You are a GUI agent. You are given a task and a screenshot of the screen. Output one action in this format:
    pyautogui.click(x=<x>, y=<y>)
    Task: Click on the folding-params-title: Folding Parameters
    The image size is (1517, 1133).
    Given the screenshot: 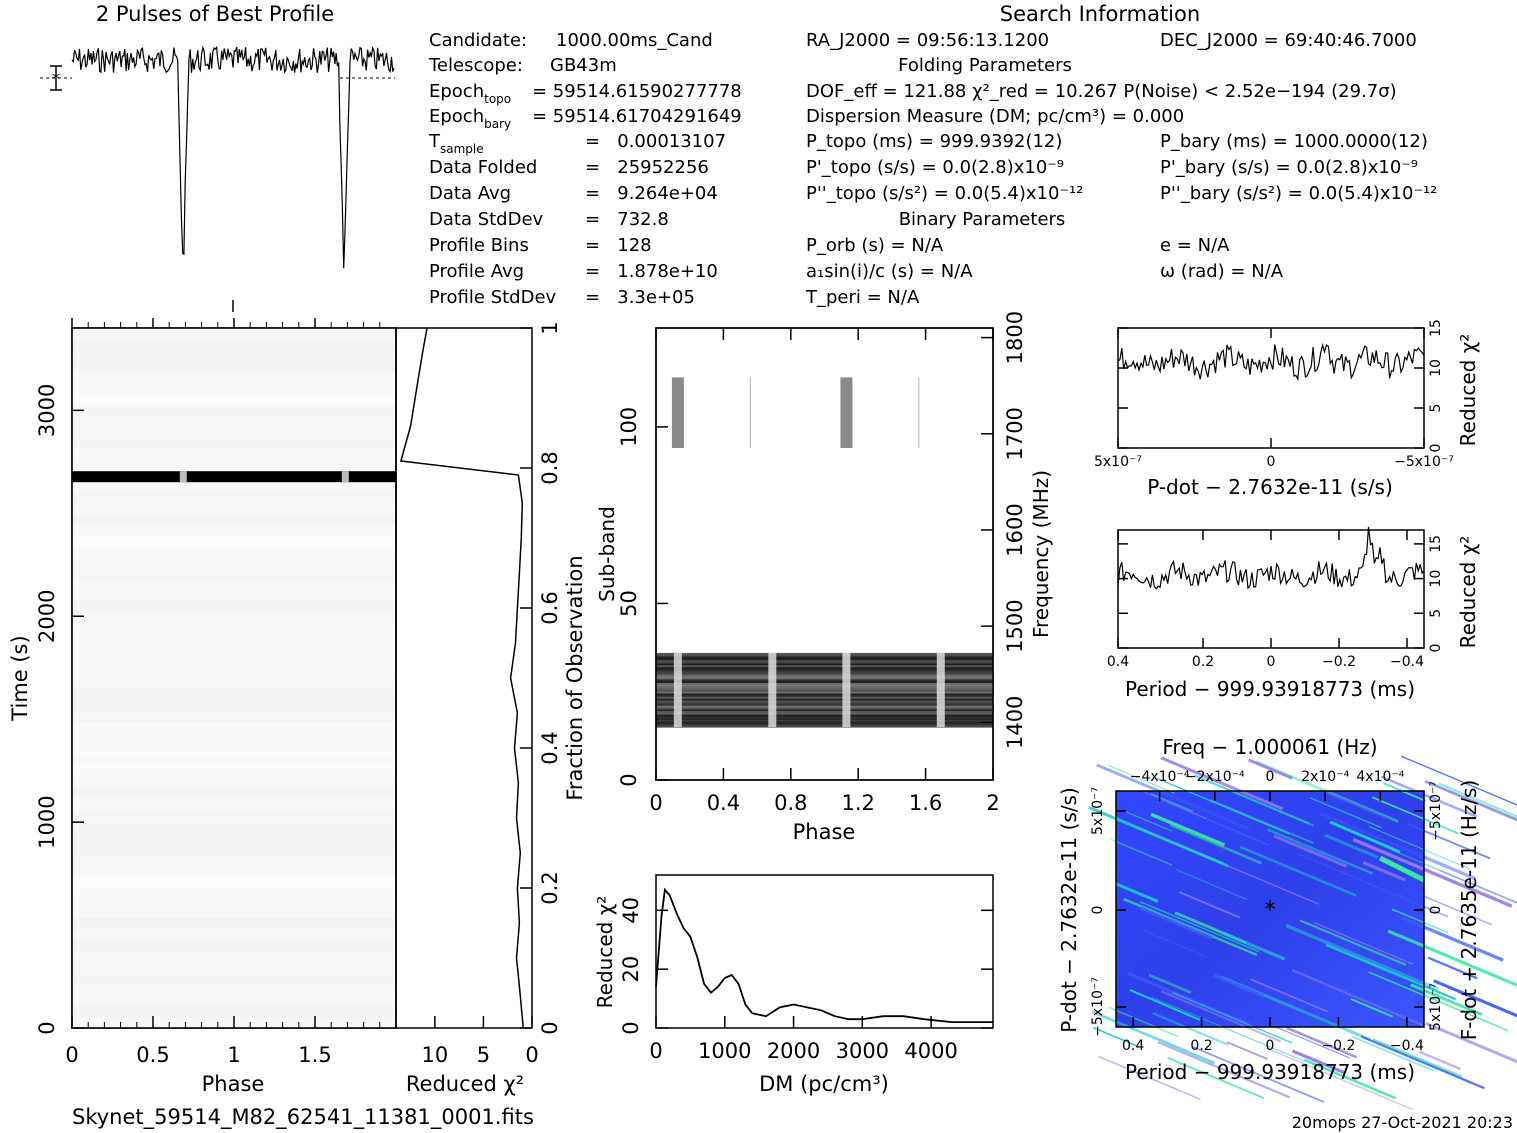 What is the action you would take?
    pyautogui.click(x=985, y=65)
    